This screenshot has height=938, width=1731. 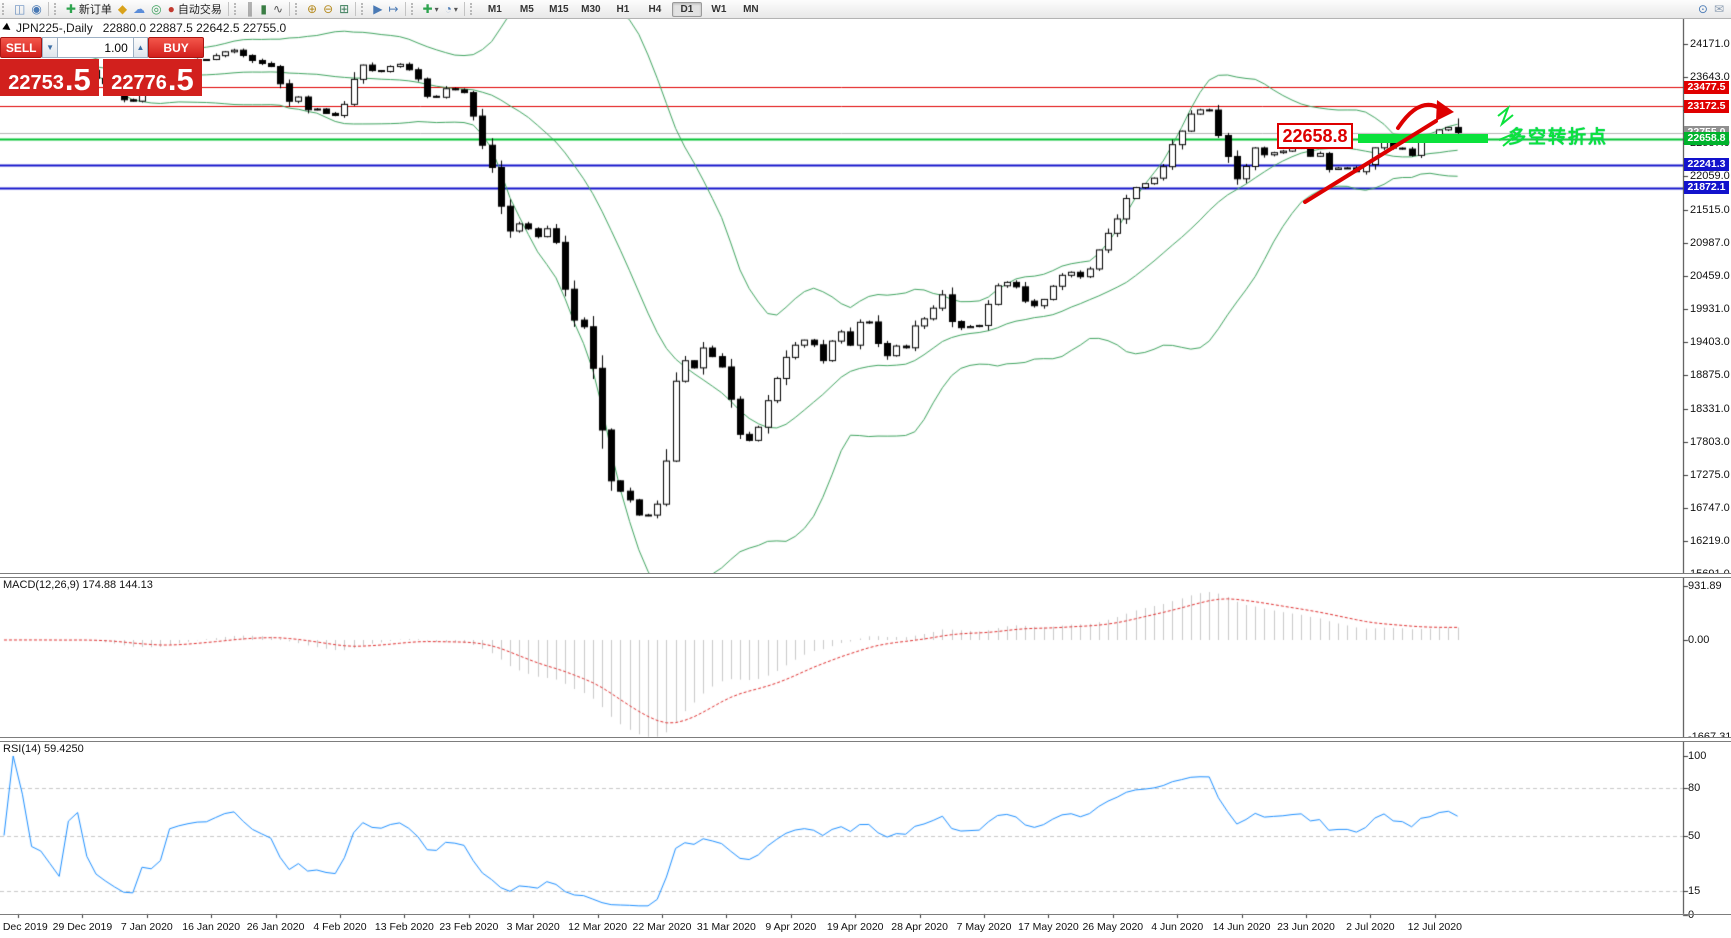 What do you see at coordinates (623, 9) in the screenshot?
I see `timeframe-h1: H1` at bounding box center [623, 9].